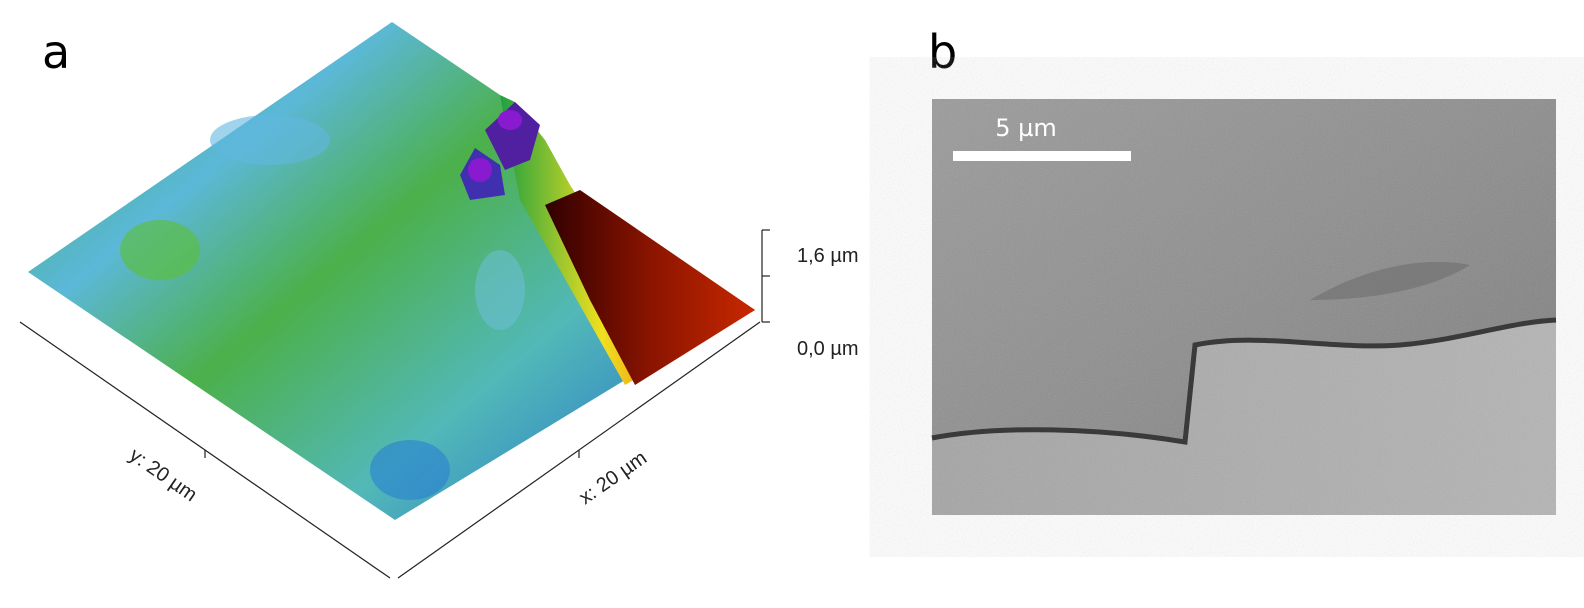 The height and width of the screenshot is (608, 1584). What do you see at coordinates (613, 478) in the screenshot?
I see `x-axis-label: x: 20 µm` at bounding box center [613, 478].